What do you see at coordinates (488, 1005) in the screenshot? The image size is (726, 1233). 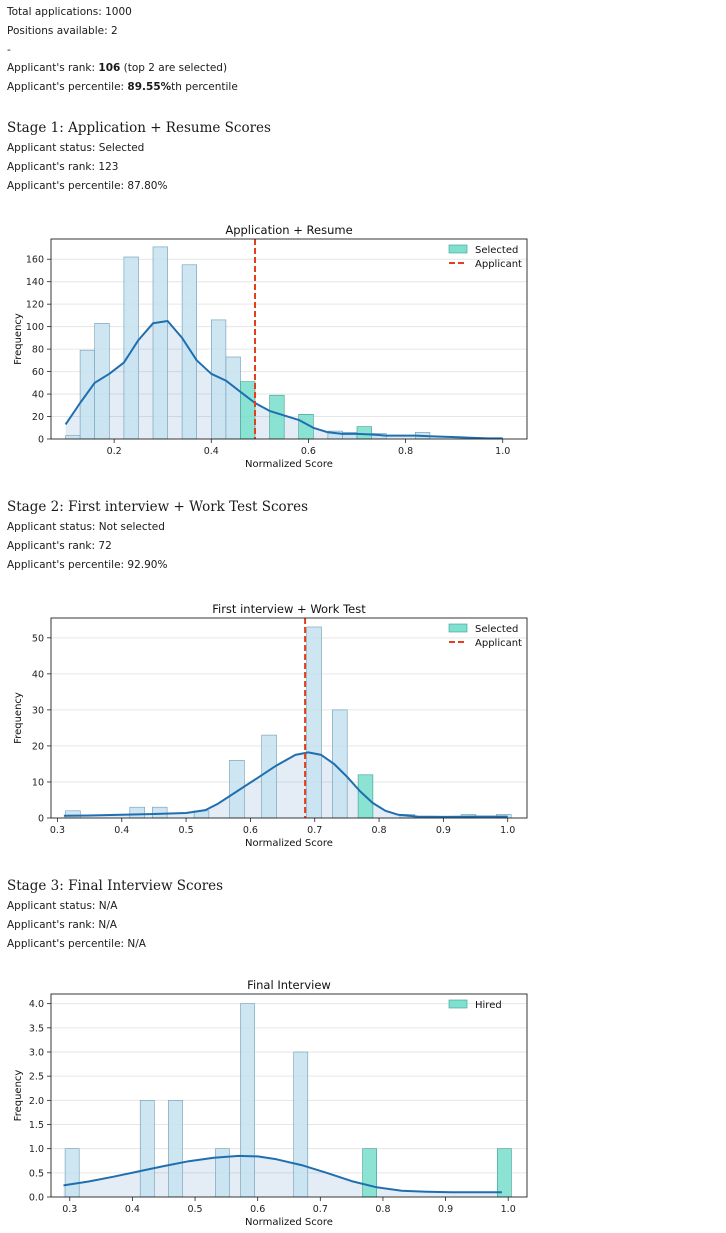 I see `legend-label: Hired` at bounding box center [488, 1005].